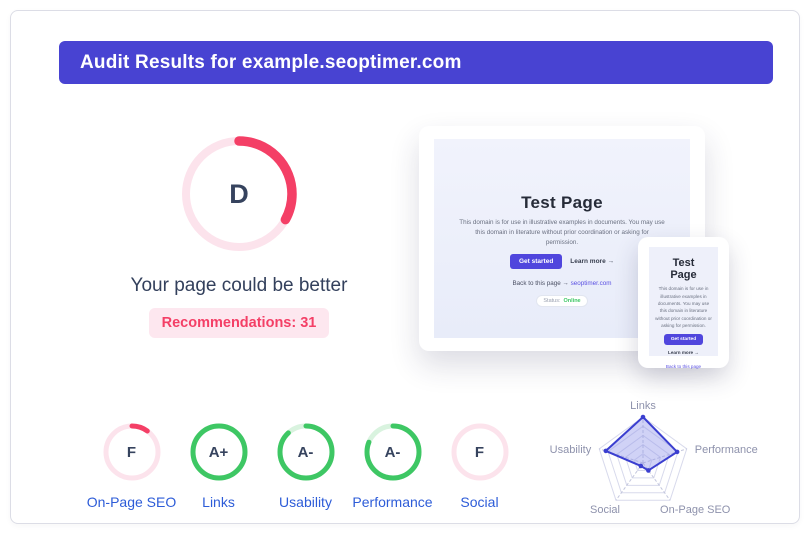  I want to click on radar-data-polygon, so click(641, 444).